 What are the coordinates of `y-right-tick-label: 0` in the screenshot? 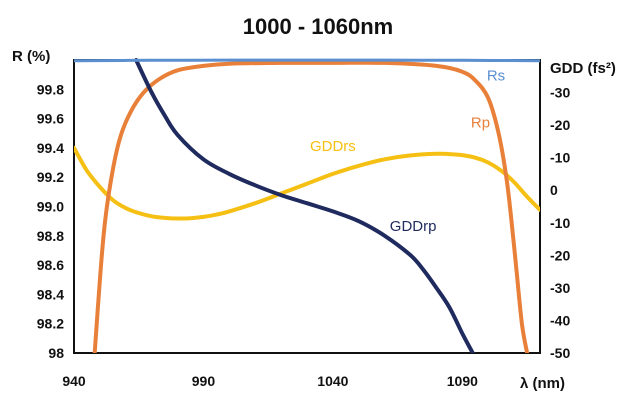 It's located at (554, 190).